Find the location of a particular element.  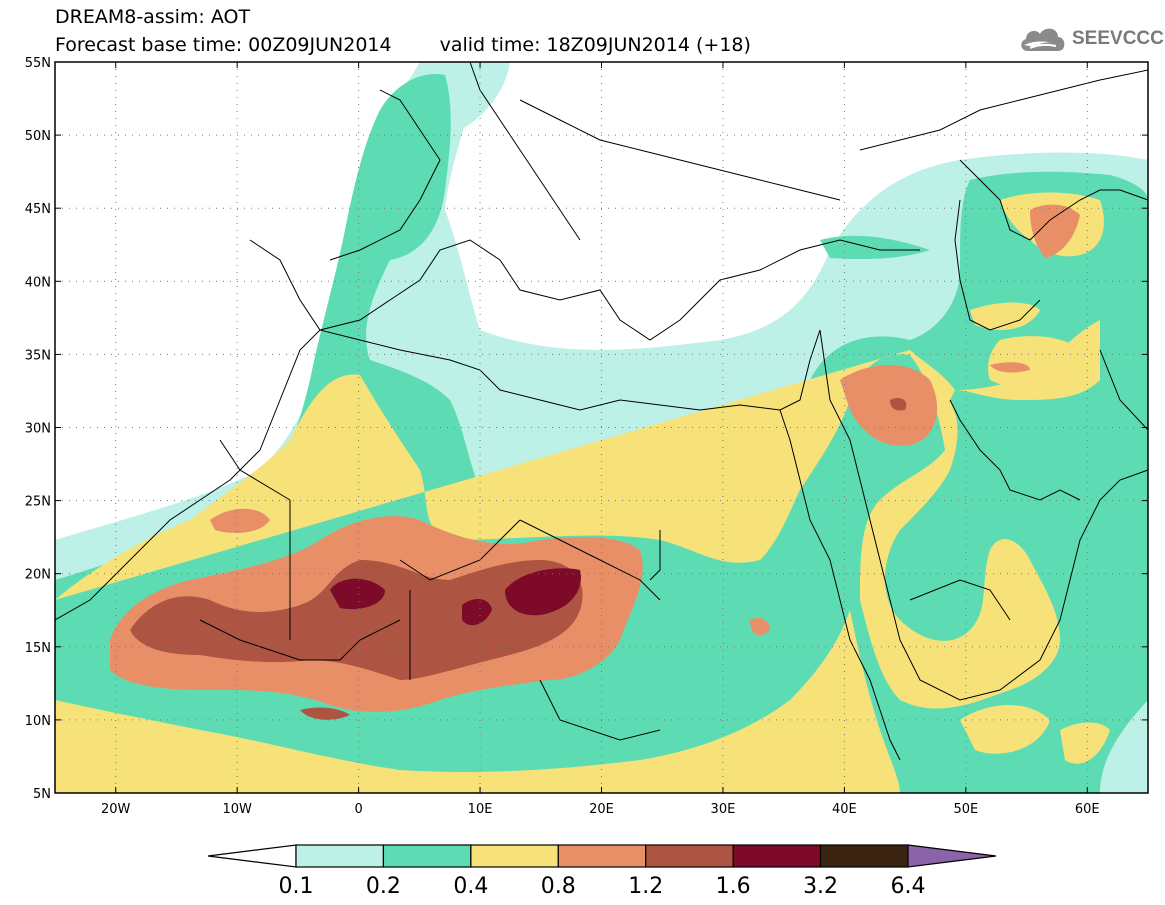

colorbar-label: 1.2 is located at coordinates (645, 886).